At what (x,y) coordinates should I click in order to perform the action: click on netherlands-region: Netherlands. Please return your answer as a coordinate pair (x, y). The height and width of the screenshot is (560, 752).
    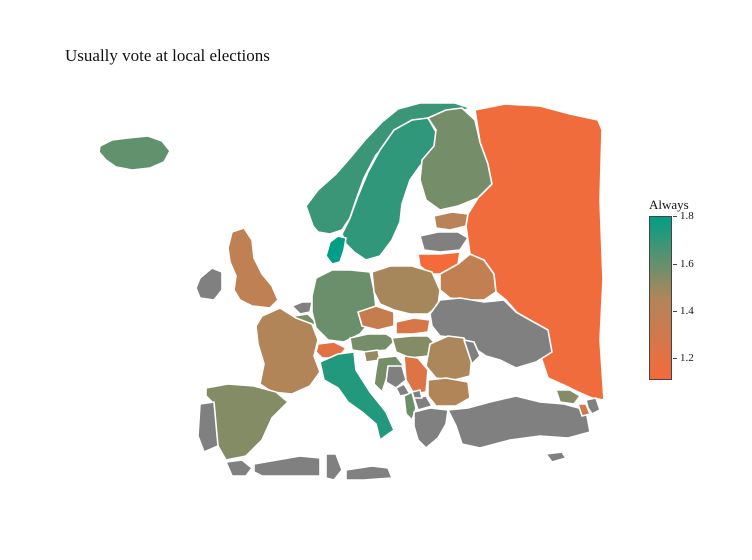
    Looking at the image, I should click on (302, 308).